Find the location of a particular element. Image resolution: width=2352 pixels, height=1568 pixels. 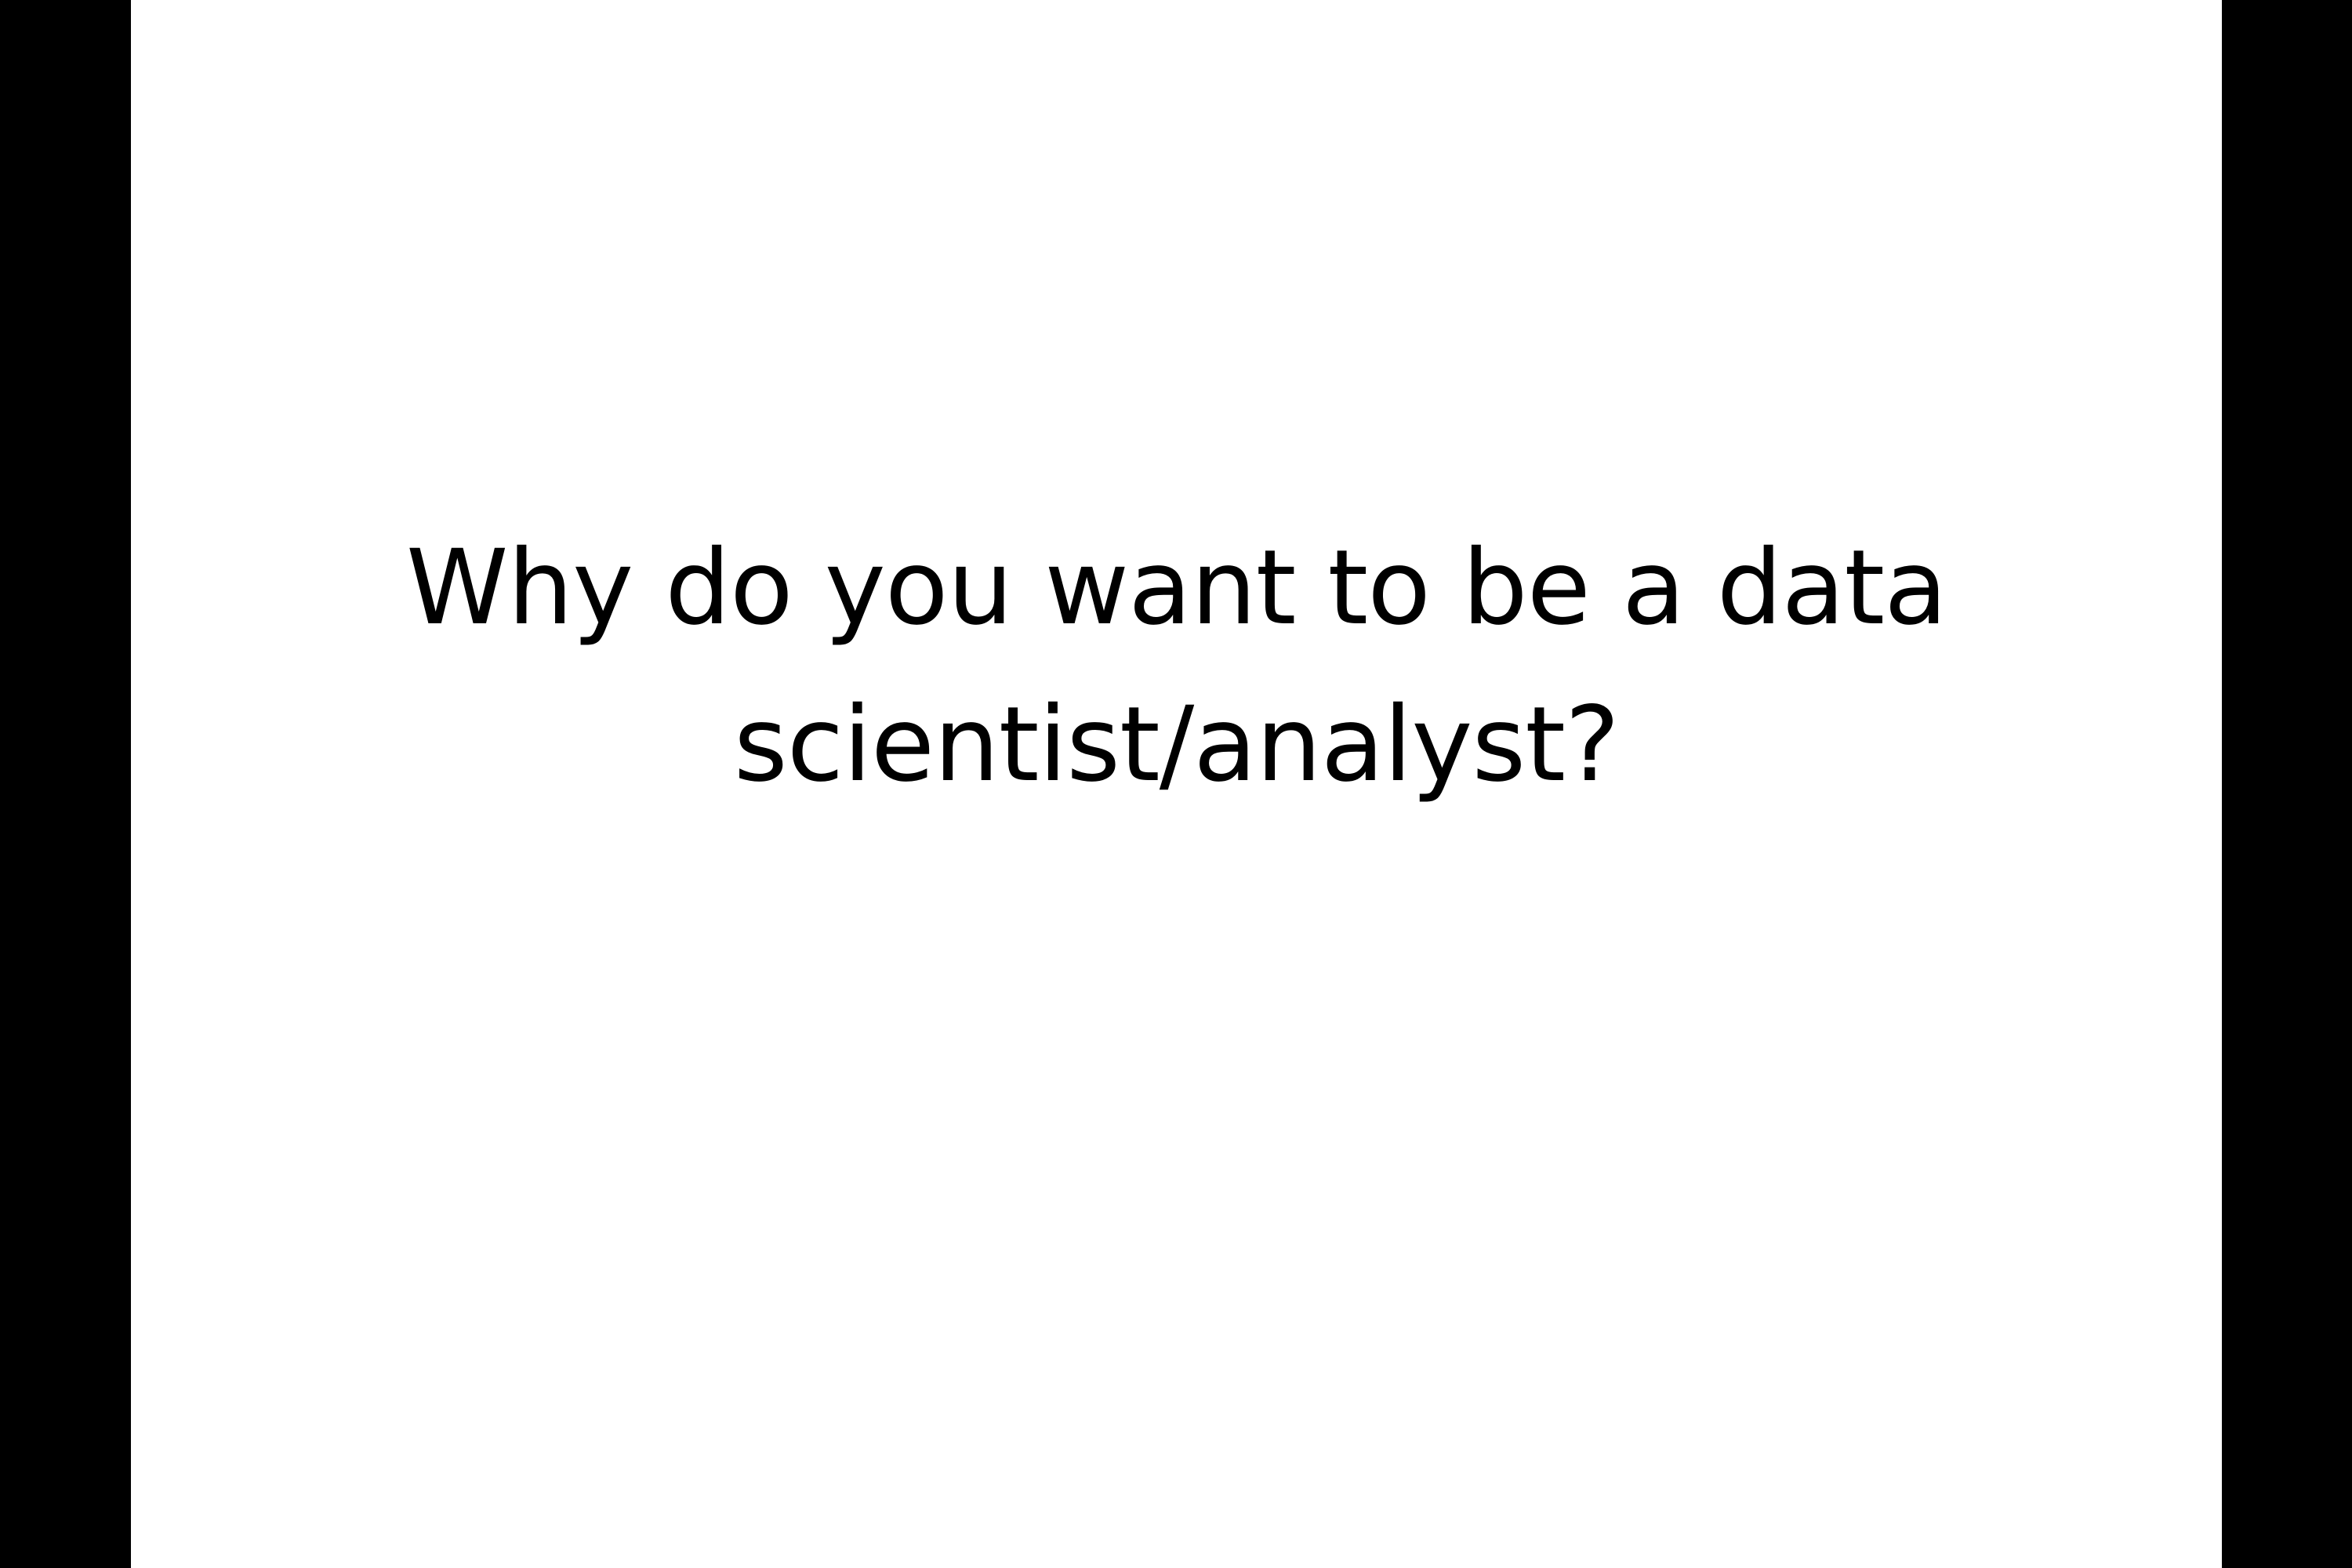

slide-title-line-1: Why do you want to be a data is located at coordinates (1176, 588).